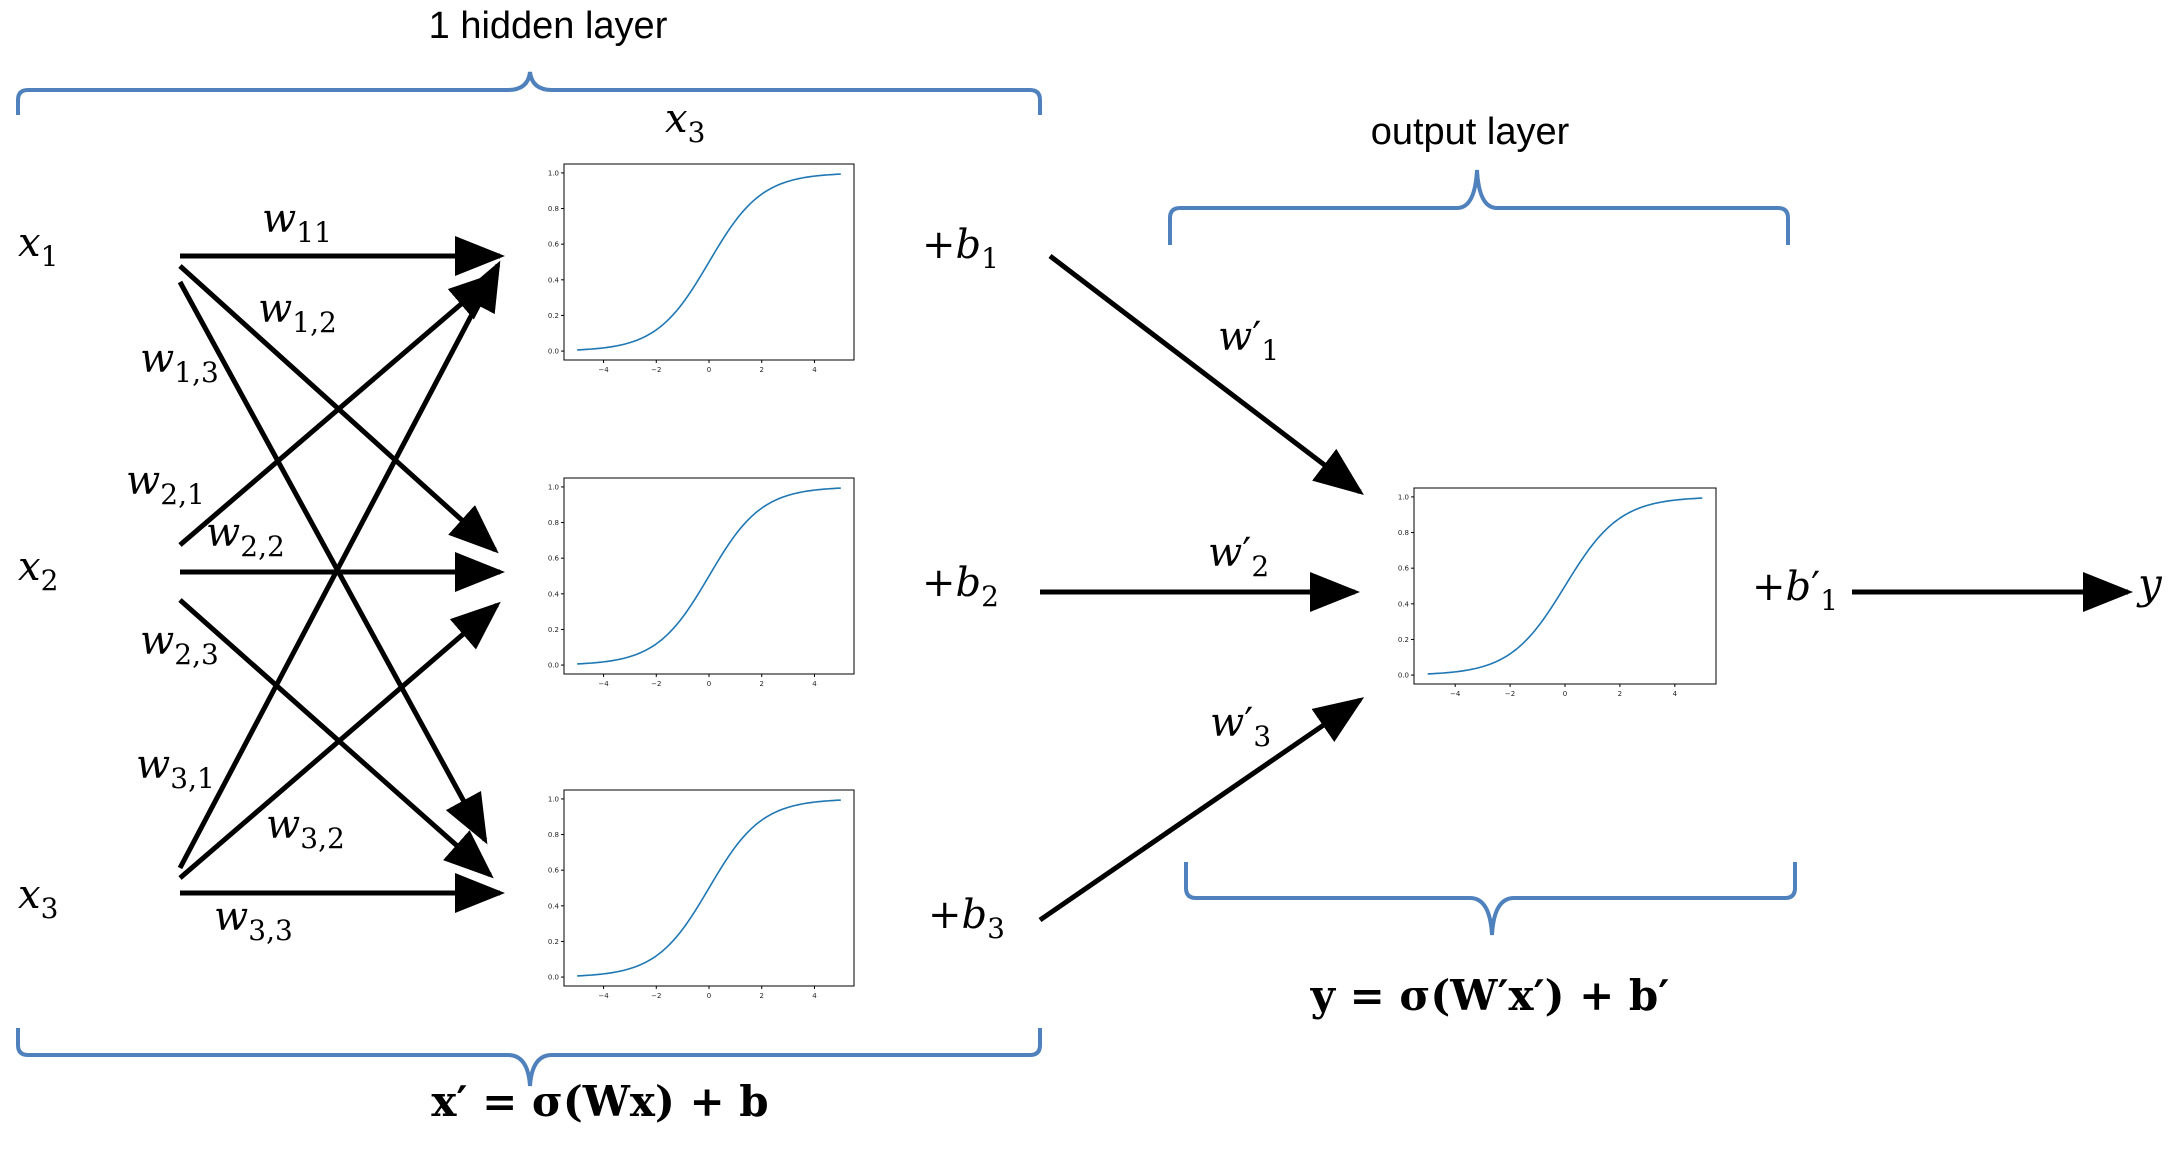 Image resolution: width=2180 pixels, height=1156 pixels. Describe the element at coordinates (1490, 899) in the screenshot. I see `output-layer-bottom-brace` at that location.